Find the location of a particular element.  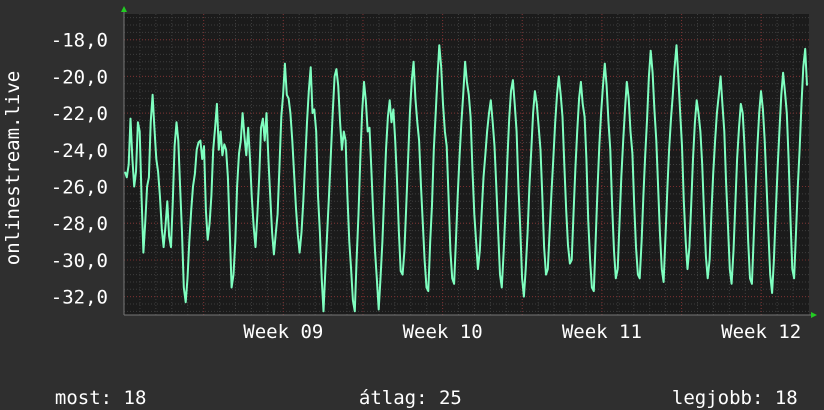

y-tick-label: -30,0 is located at coordinates (79, 261).